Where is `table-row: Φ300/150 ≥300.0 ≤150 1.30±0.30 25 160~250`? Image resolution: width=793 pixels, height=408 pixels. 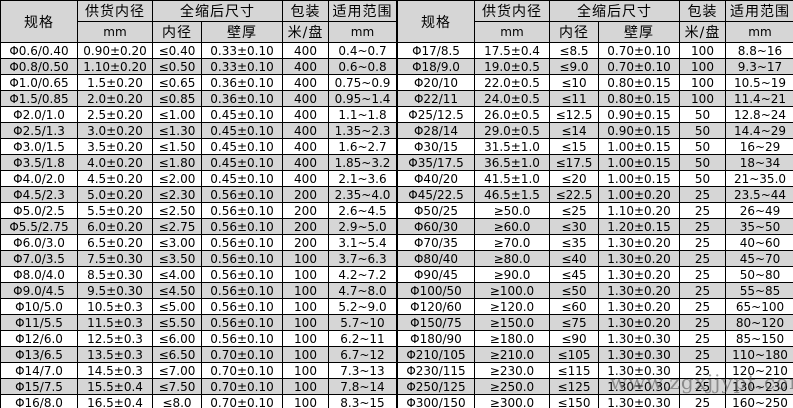 table-row: Φ300/150 ≥300.0 ≤150 1.30±0.30 25 160~250 is located at coordinates (595, 401).